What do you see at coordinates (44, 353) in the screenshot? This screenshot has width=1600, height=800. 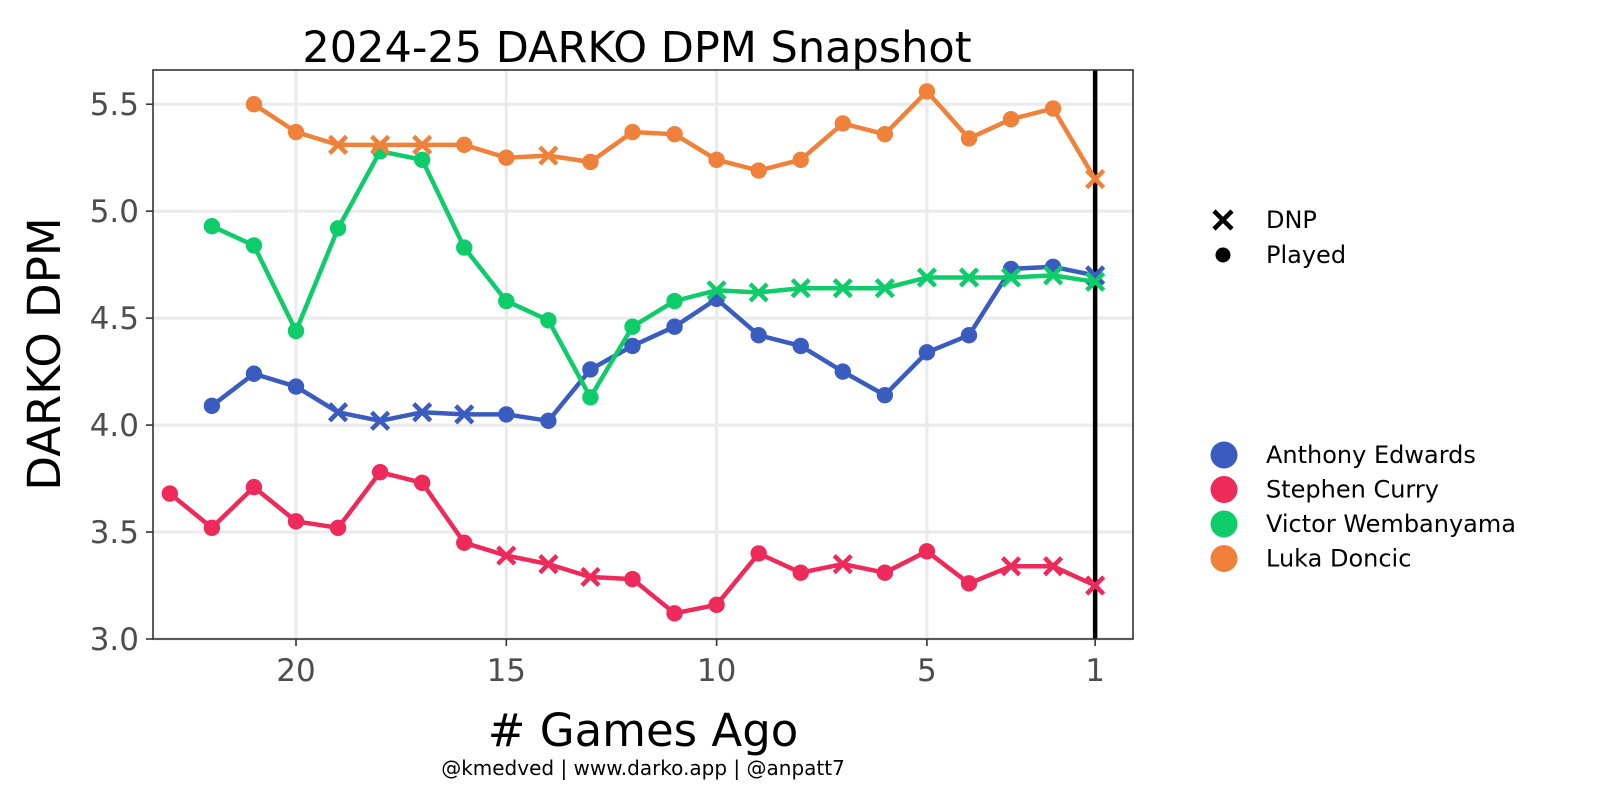 I see `y-axis-label: DARKO DPM` at bounding box center [44, 353].